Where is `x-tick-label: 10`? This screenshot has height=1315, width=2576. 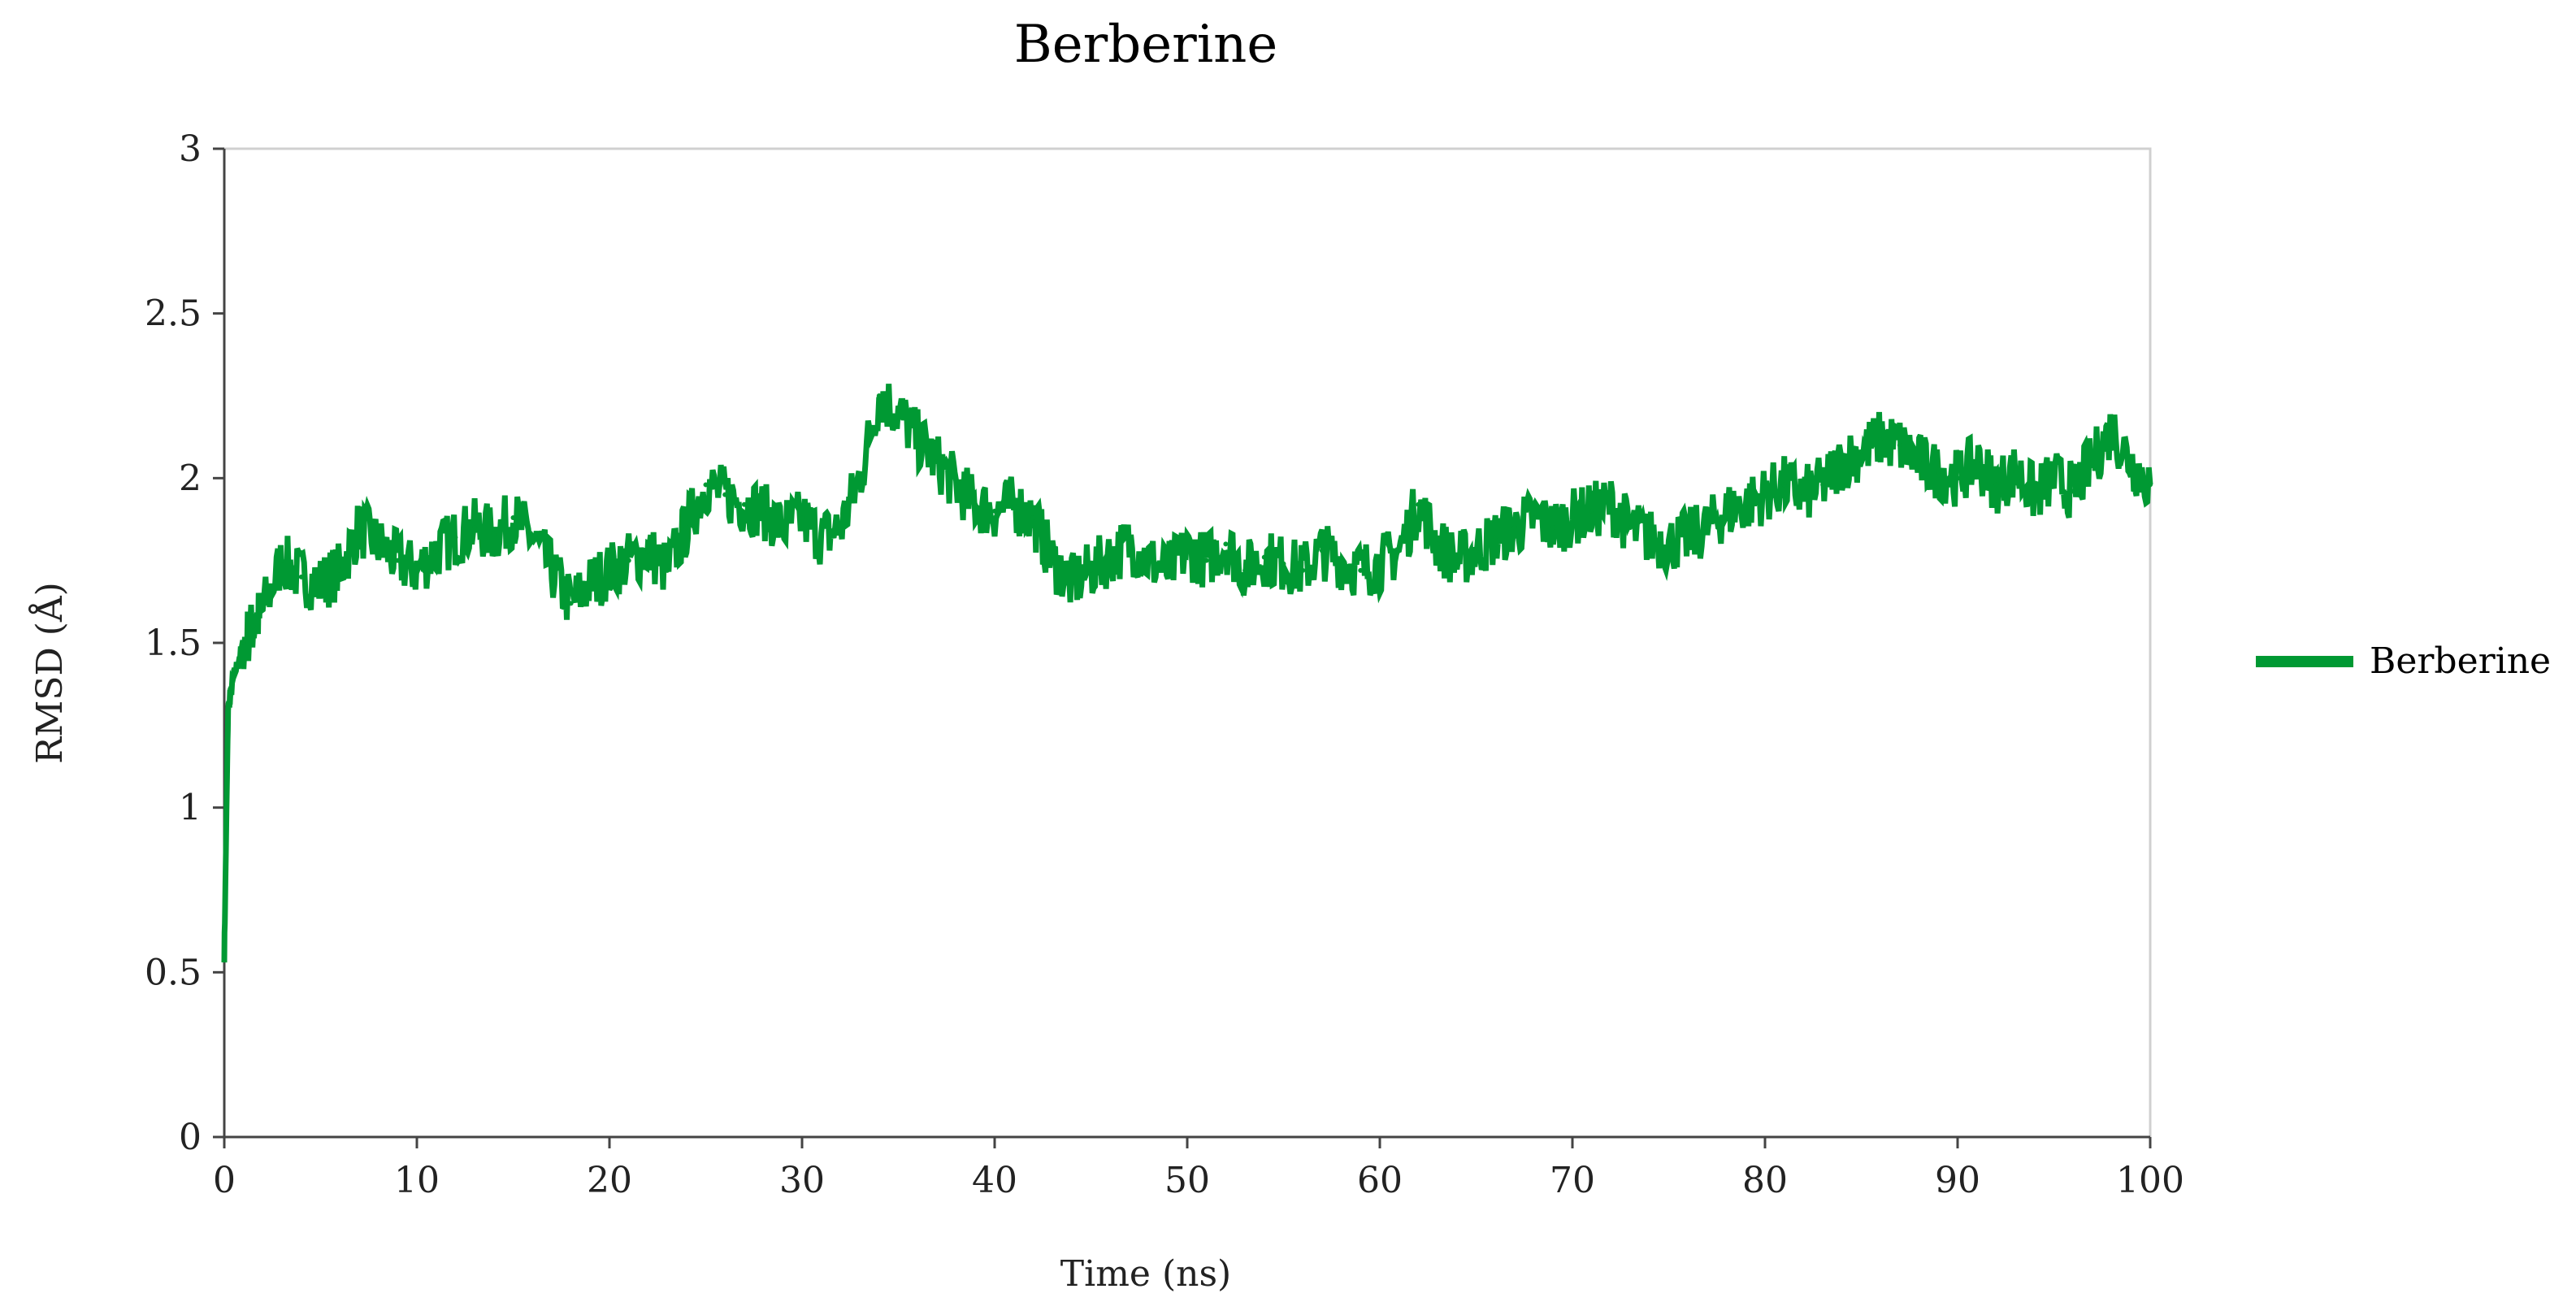 x-tick-label: 10 is located at coordinates (417, 1180).